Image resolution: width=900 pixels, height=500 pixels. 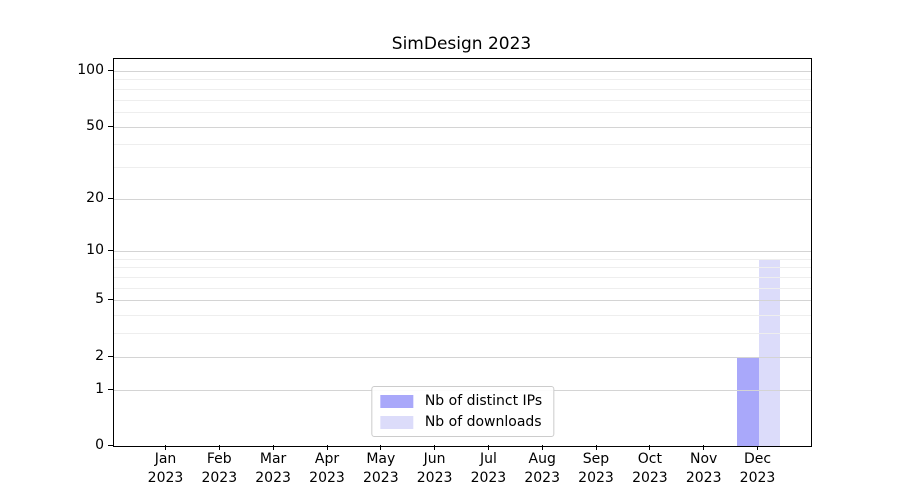 I want to click on x-tick-label: May 2023, so click(x=380, y=468).